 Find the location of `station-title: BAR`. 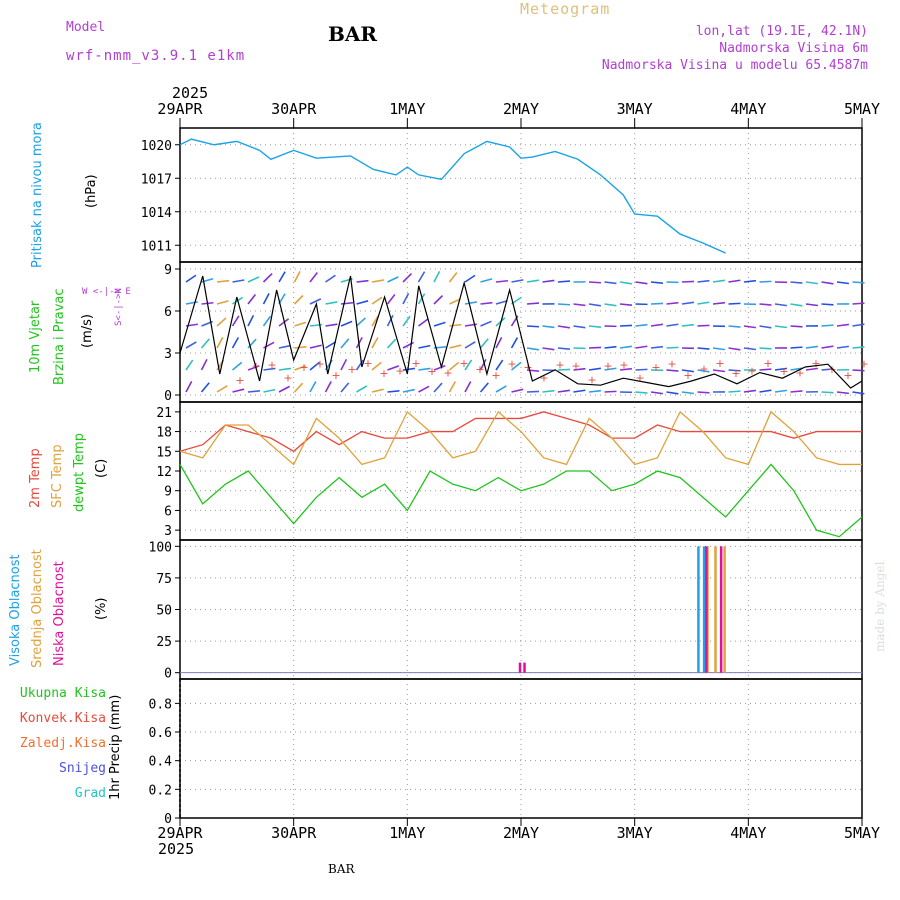

station-title: BAR is located at coordinates (353, 34).